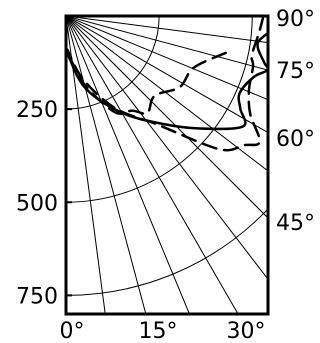  What do you see at coordinates (295, 223) in the screenshot?
I see `angle-tick-label-right: 45°` at bounding box center [295, 223].